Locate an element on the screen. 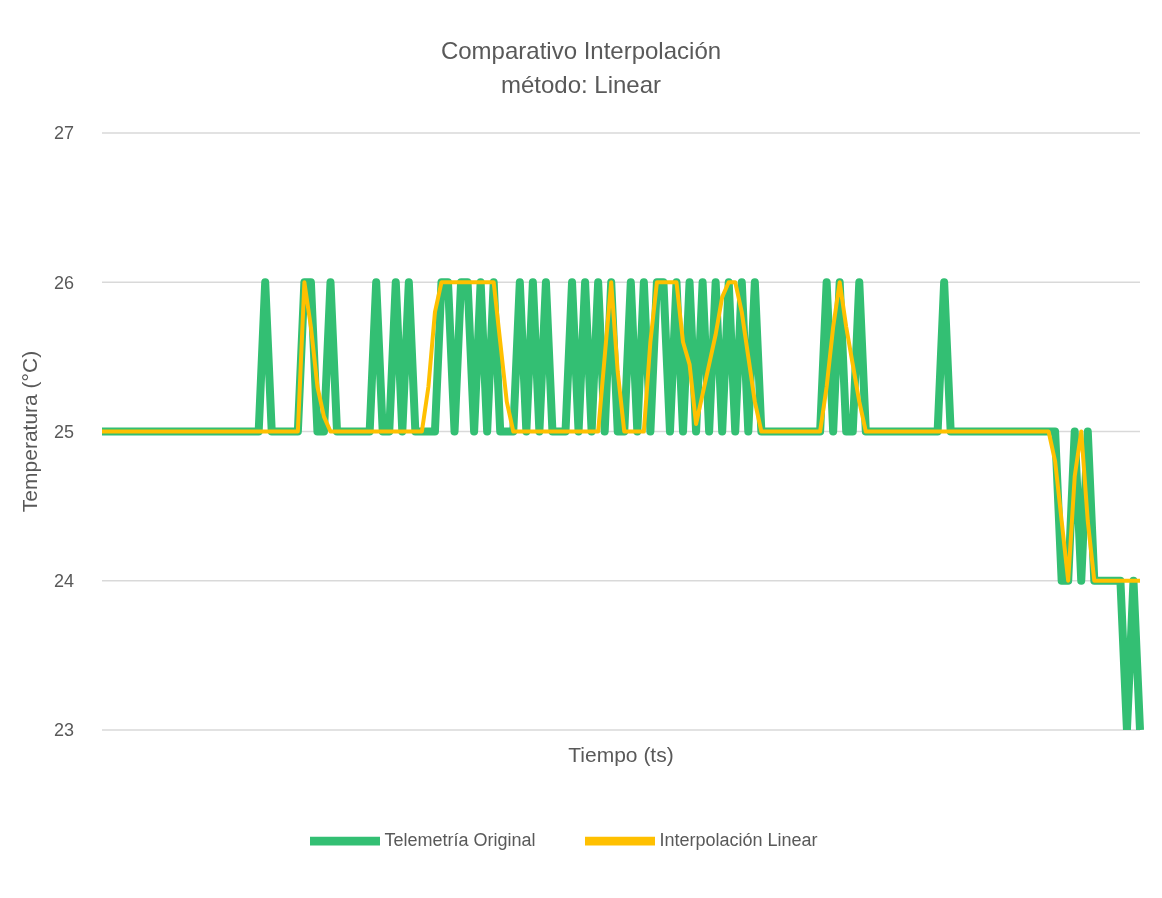 This screenshot has height=898, width=1162. y-tick-label: 27 is located at coordinates (63, 133).